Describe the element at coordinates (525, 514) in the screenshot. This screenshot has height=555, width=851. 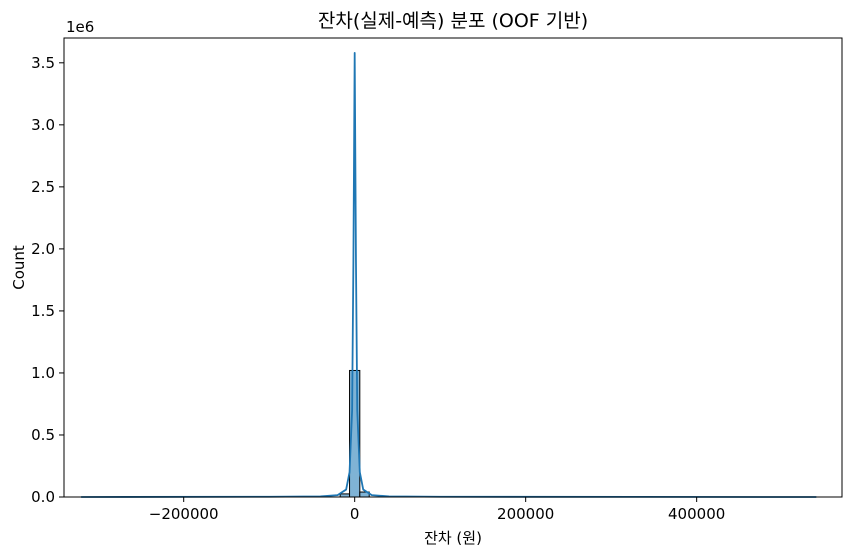
I see `x-tick-label-2: 200000` at that location.